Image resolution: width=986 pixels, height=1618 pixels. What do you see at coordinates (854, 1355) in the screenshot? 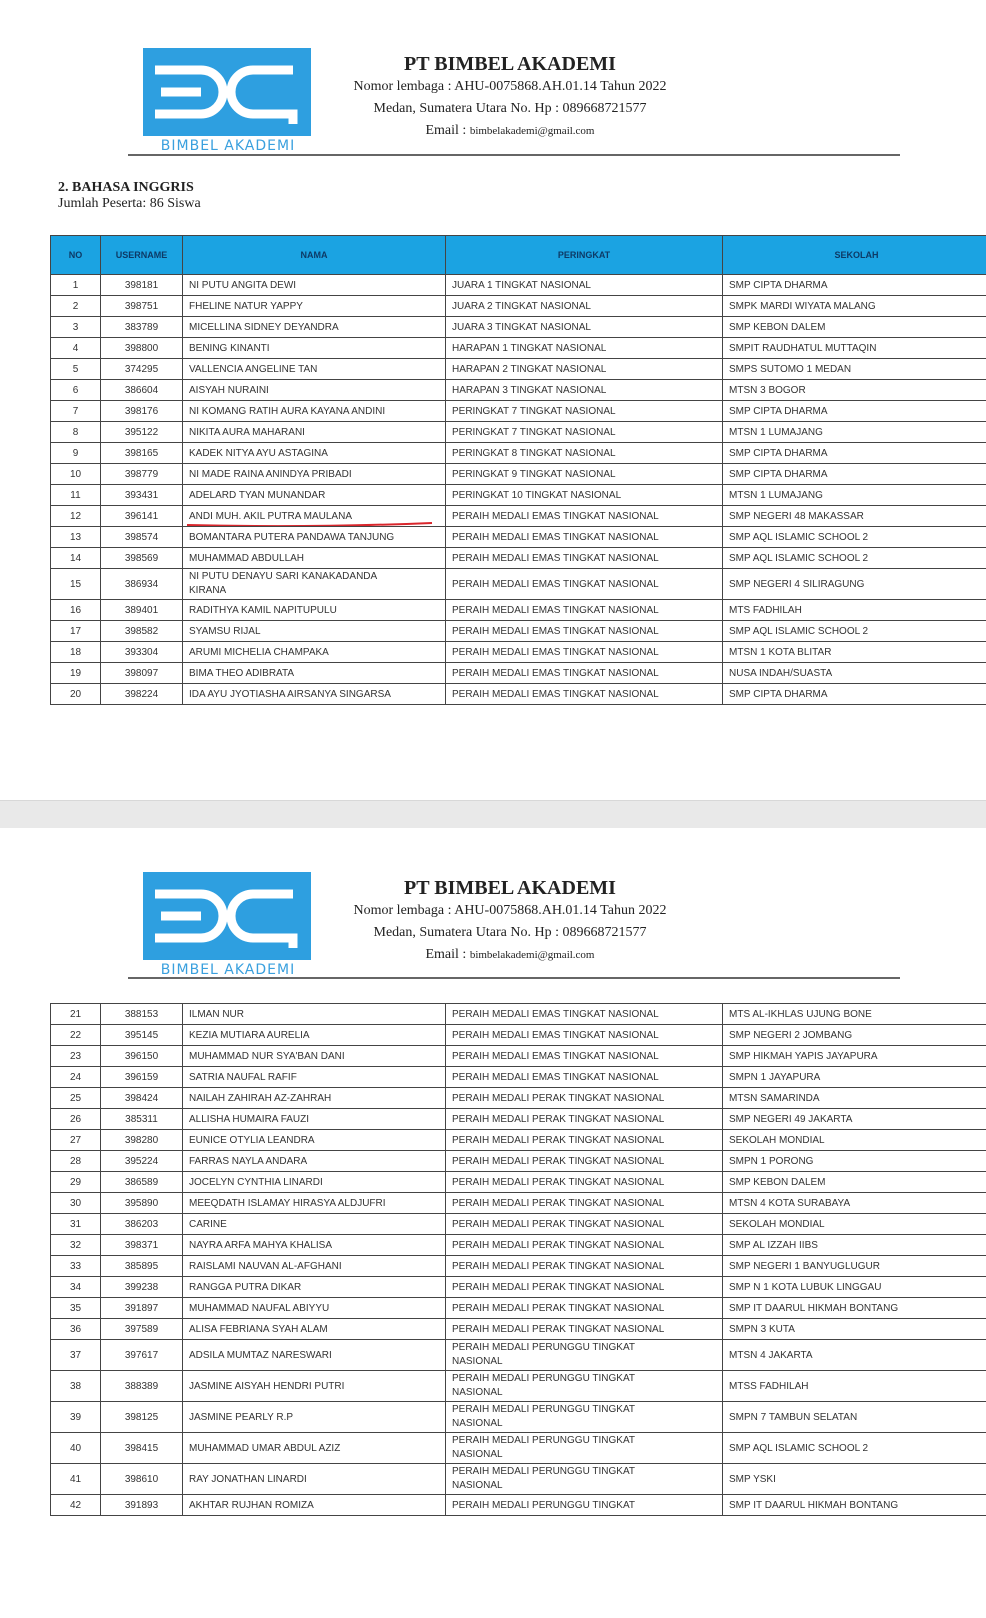
I see `cell-sekolah: MTSN 4 JAKARTA` at bounding box center [854, 1355].